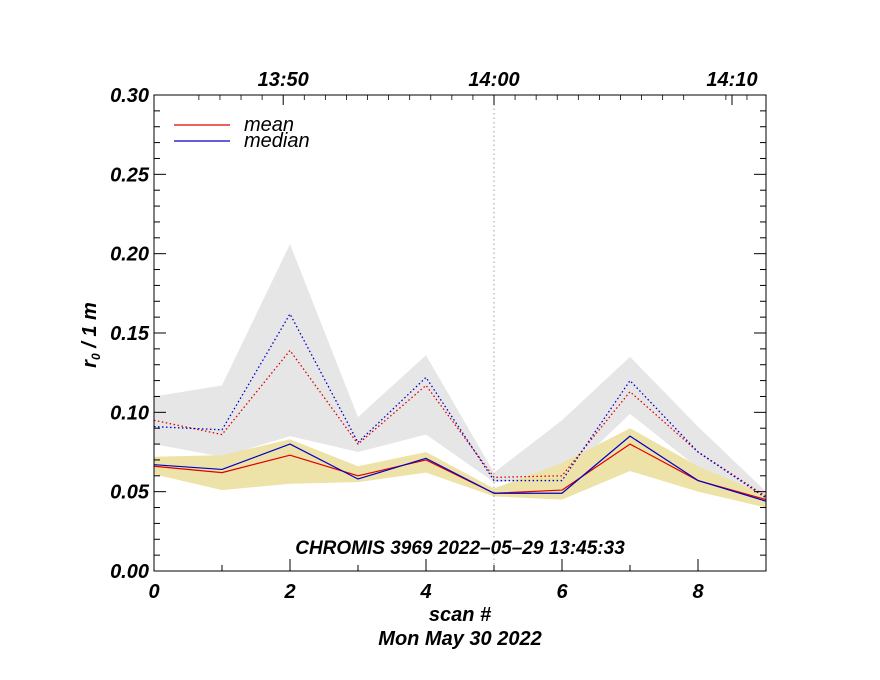 Image resolution: width=880 pixels, height=680 pixels. Describe the element at coordinates (130, 493) in the screenshot. I see `y-tick-label: 0.05` at that location.